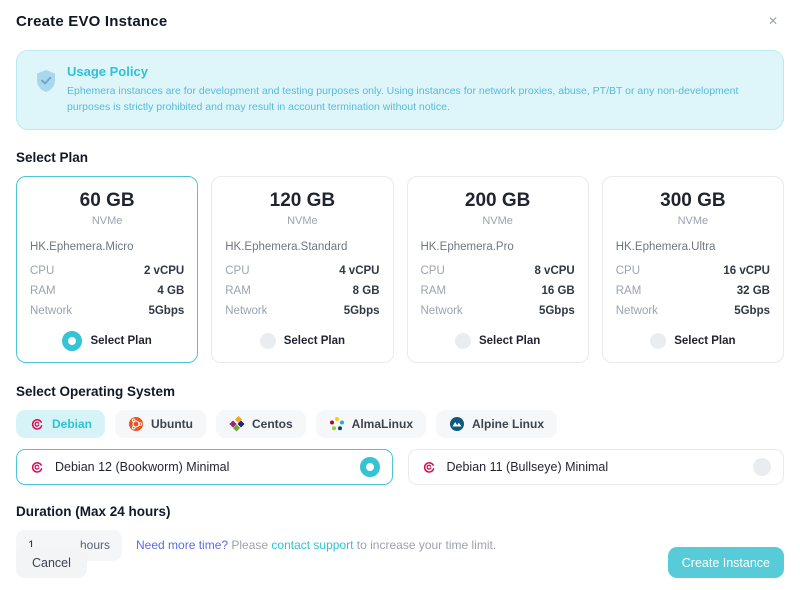  I want to click on os-tab-alpine: Alpine Linux, so click(497, 423).